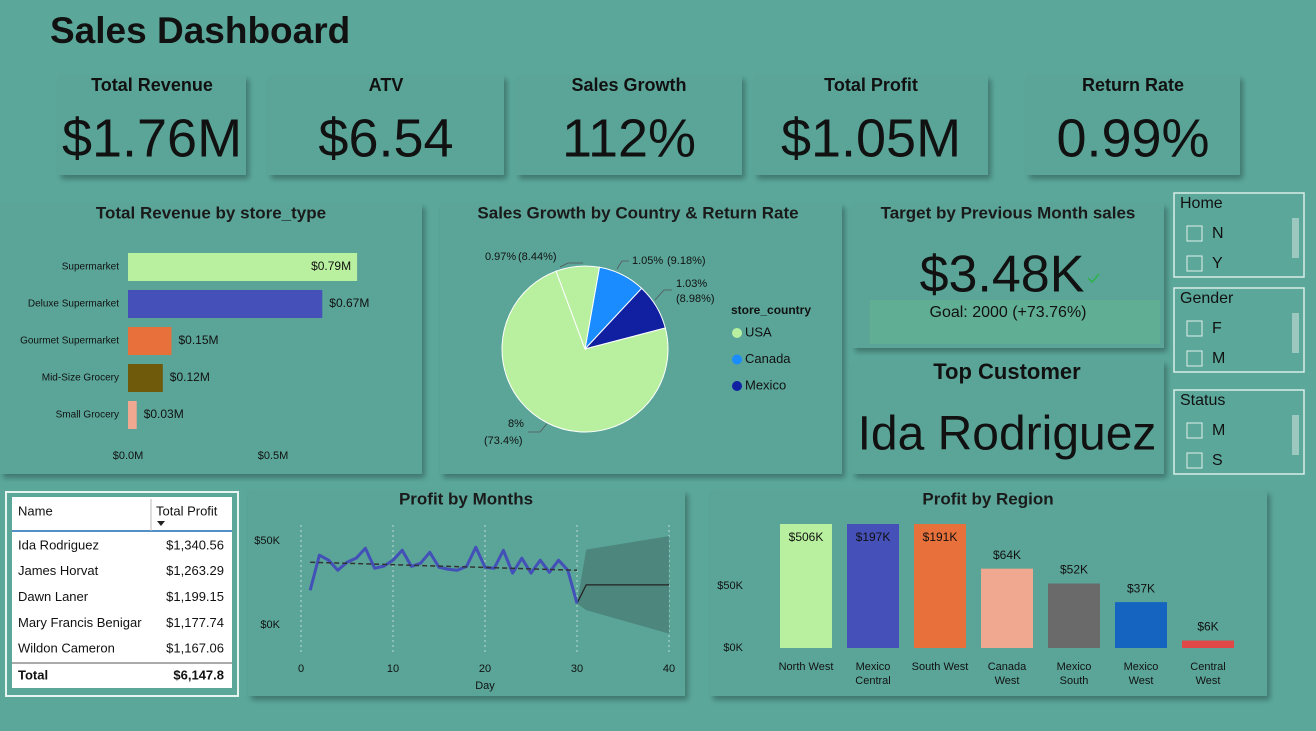 This screenshot has width=1316, height=731. What do you see at coordinates (385, 138) in the screenshot?
I see `card-value: $6.54` at bounding box center [385, 138].